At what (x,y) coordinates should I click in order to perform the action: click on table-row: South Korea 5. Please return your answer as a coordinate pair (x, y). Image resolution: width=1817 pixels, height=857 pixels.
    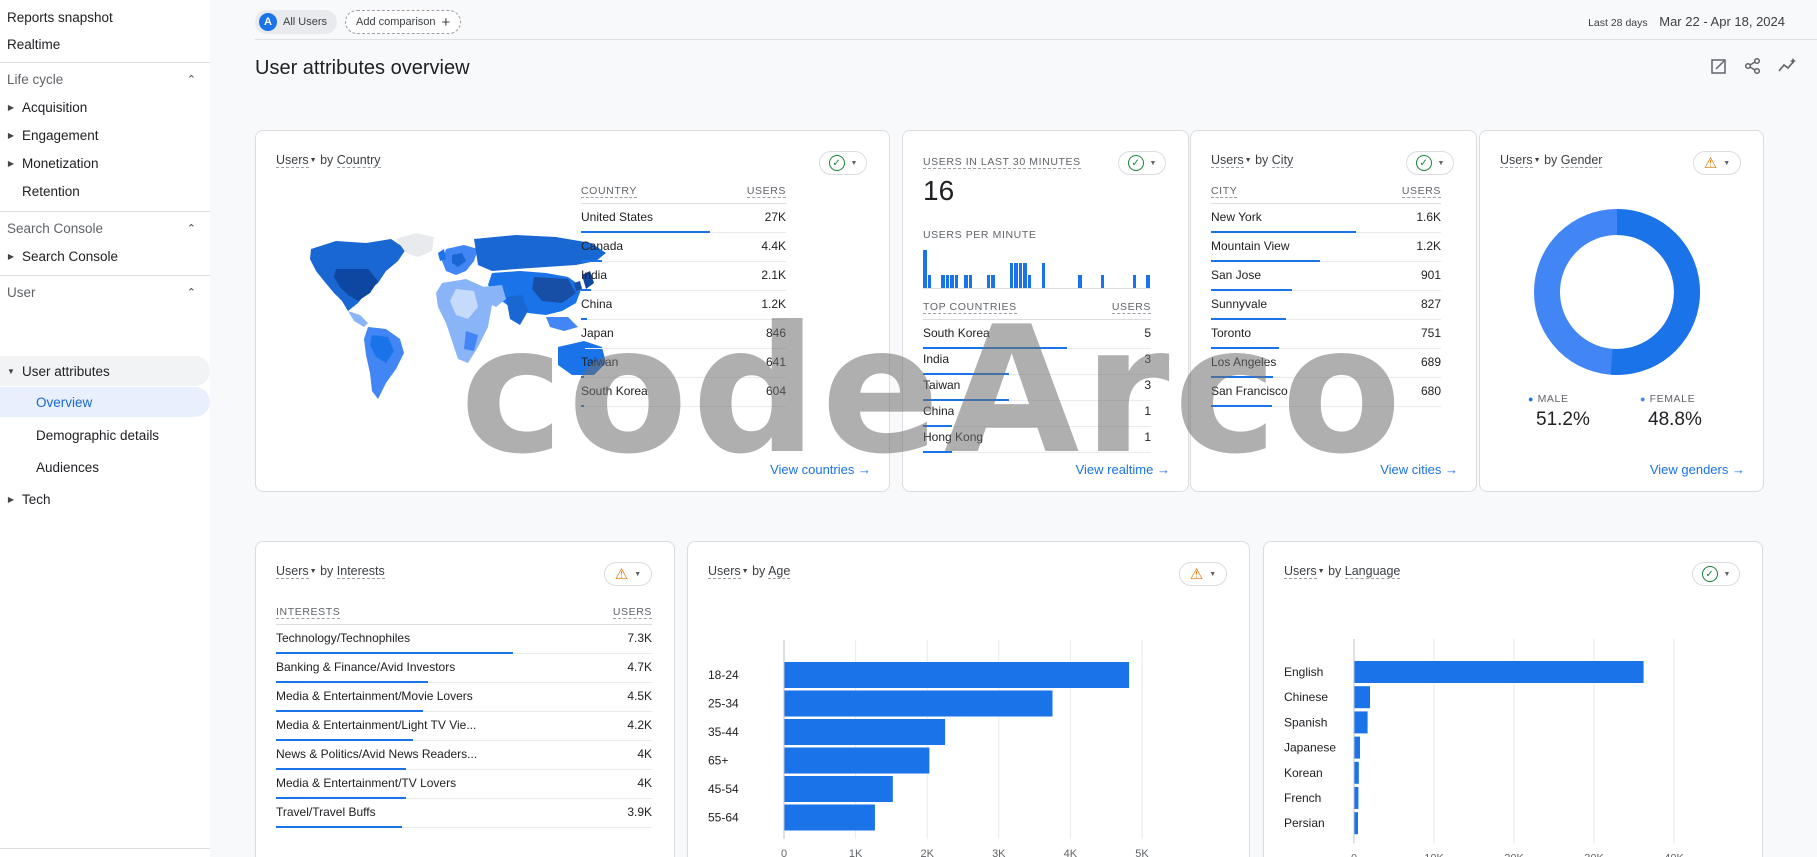
    Looking at the image, I should click on (1037, 334).